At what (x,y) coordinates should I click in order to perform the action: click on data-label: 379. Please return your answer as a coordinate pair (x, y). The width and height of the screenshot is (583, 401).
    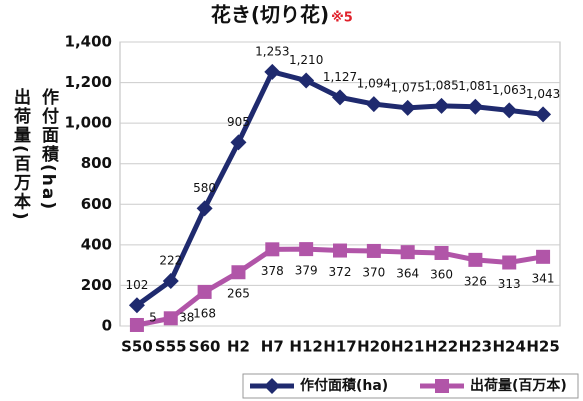
    Looking at the image, I should click on (306, 271).